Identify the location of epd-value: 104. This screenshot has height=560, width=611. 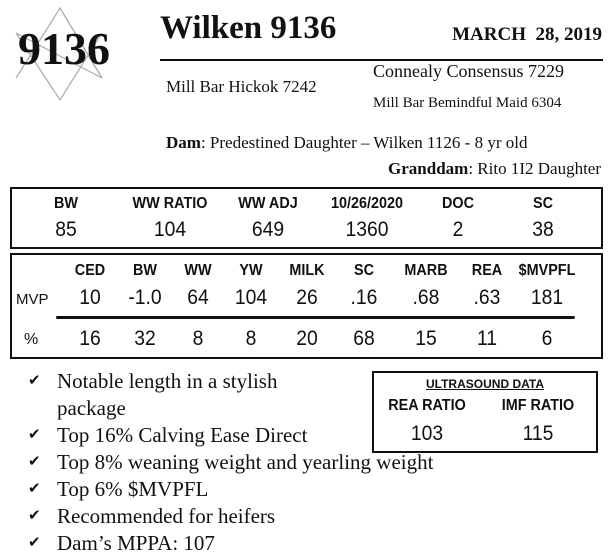
(251, 297).